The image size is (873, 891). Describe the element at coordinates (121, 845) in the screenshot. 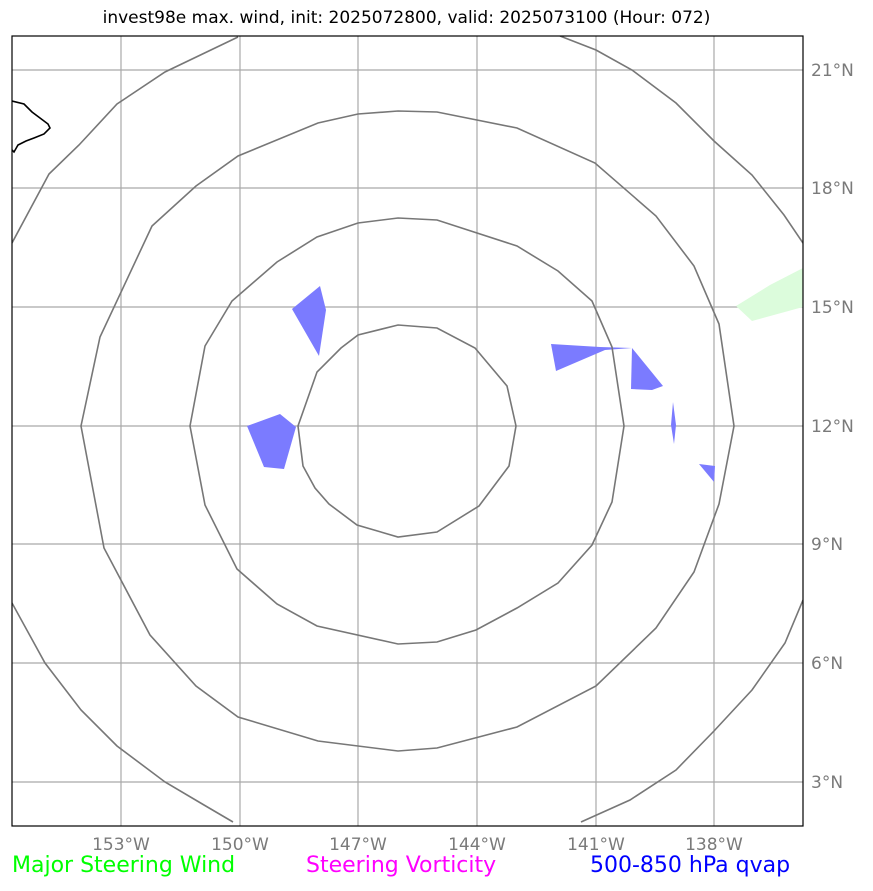

I see `lon-tick-label: 153°W` at that location.